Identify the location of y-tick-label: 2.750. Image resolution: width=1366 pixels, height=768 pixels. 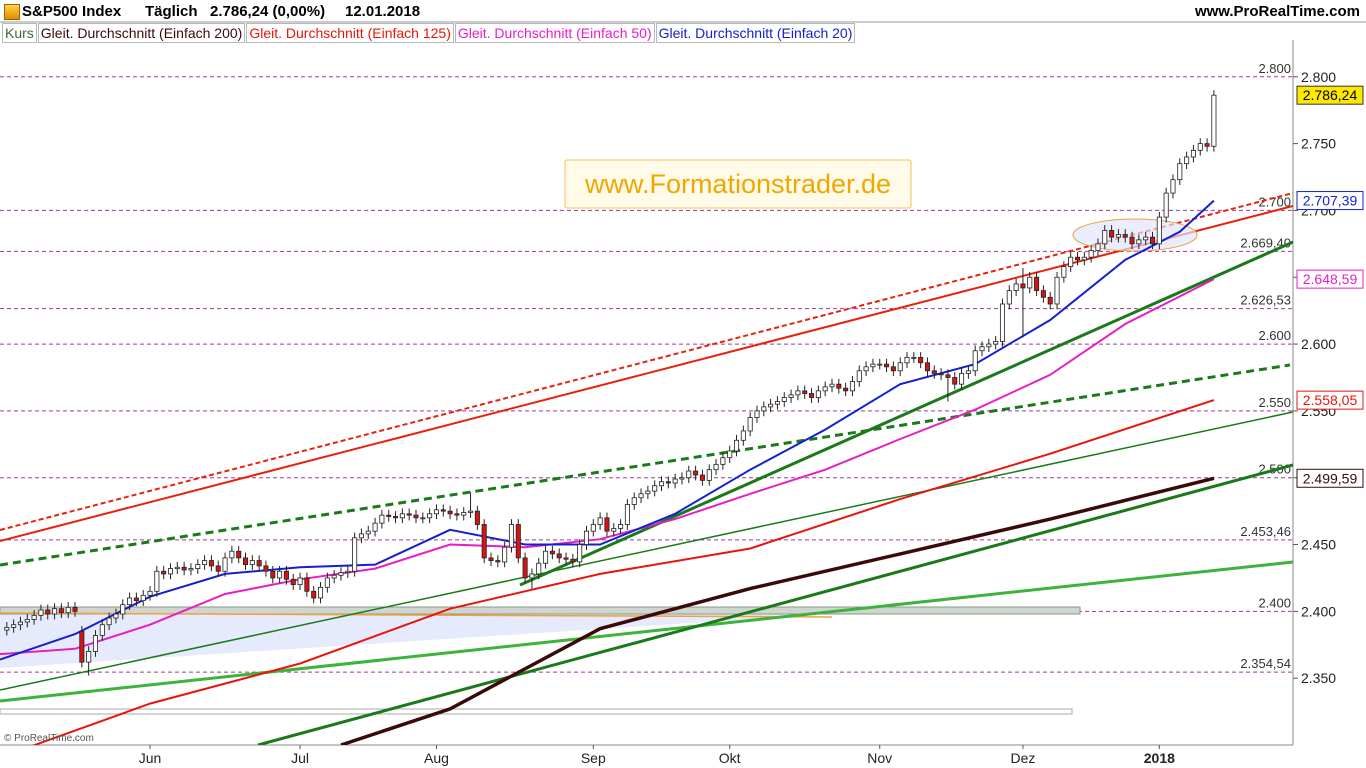
(1318, 144).